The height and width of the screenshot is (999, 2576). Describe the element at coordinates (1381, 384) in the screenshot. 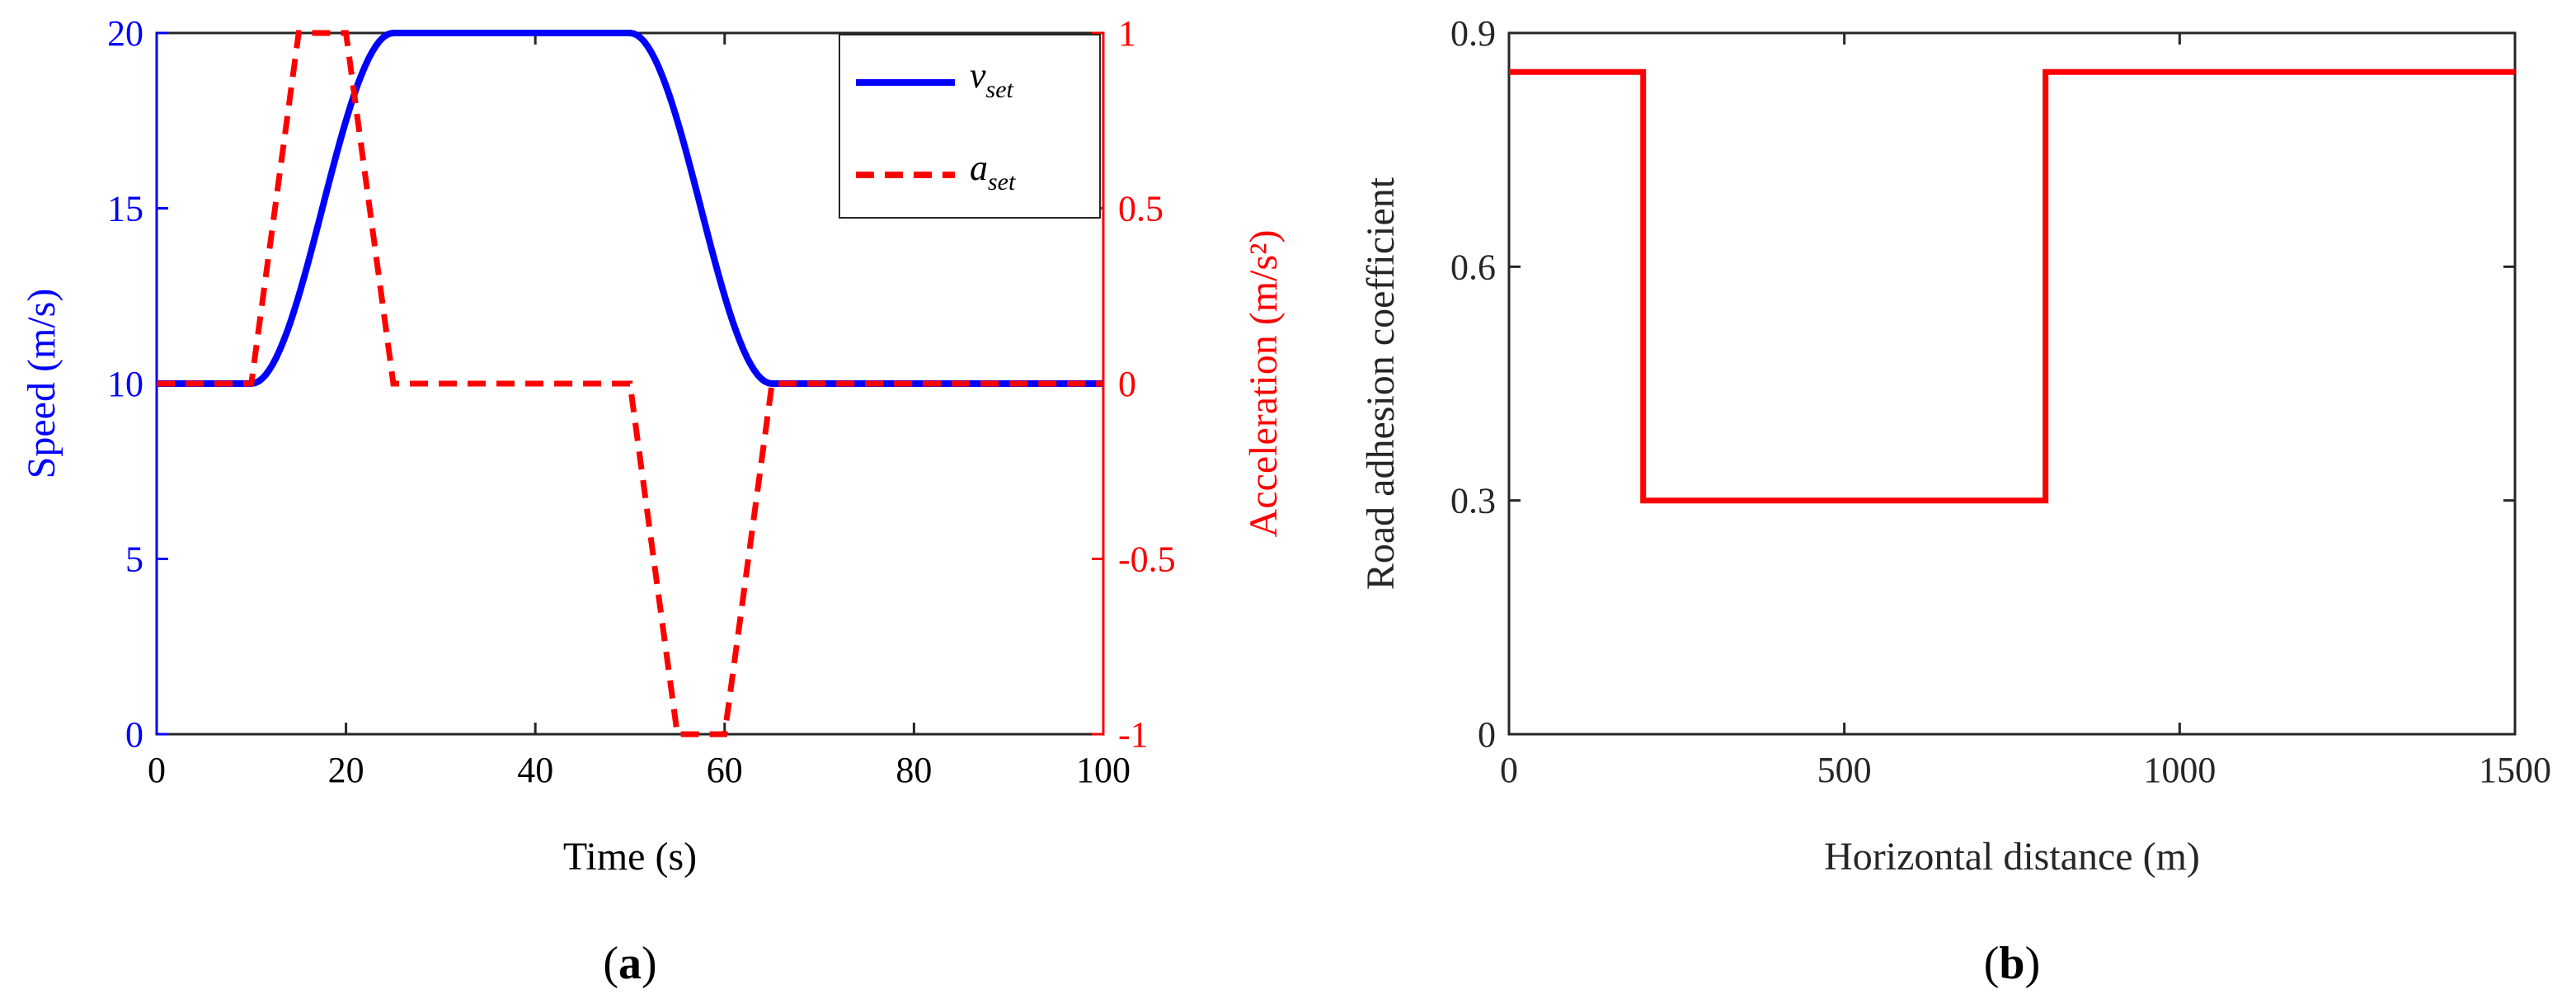

I see `chart-b-y-axis-label: Road adhesion coefficient` at that location.